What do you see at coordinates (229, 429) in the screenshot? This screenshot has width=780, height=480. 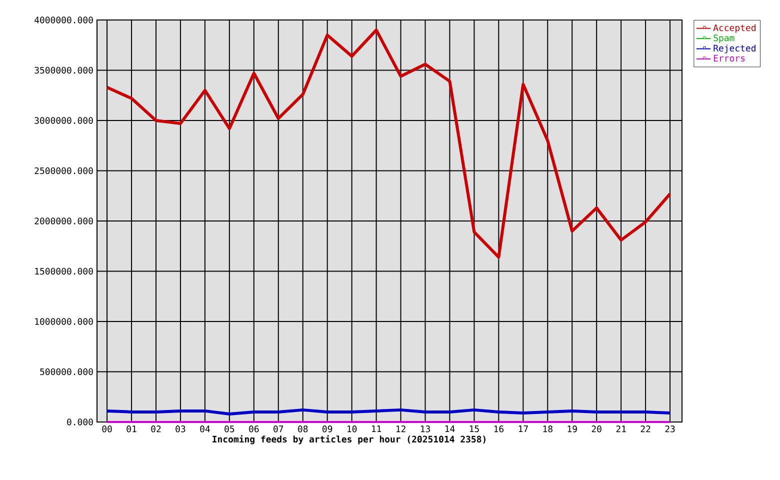 I see `x-tick-label: 05` at bounding box center [229, 429].